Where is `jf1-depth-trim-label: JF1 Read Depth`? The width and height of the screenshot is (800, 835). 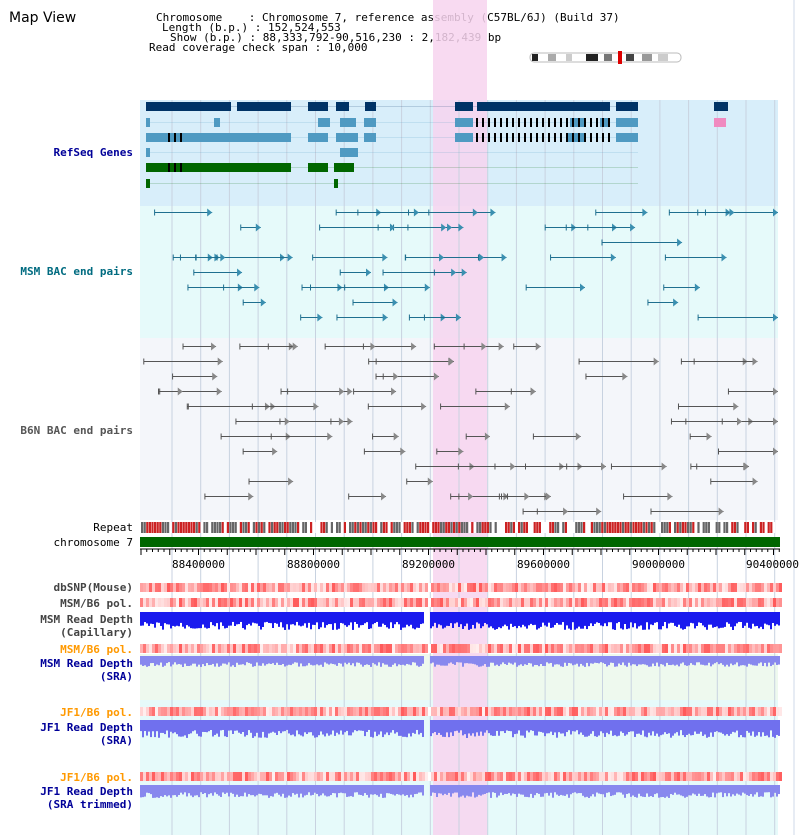 jf1-depth-trim-label: JF1 Read Depth is located at coordinates (86, 791).